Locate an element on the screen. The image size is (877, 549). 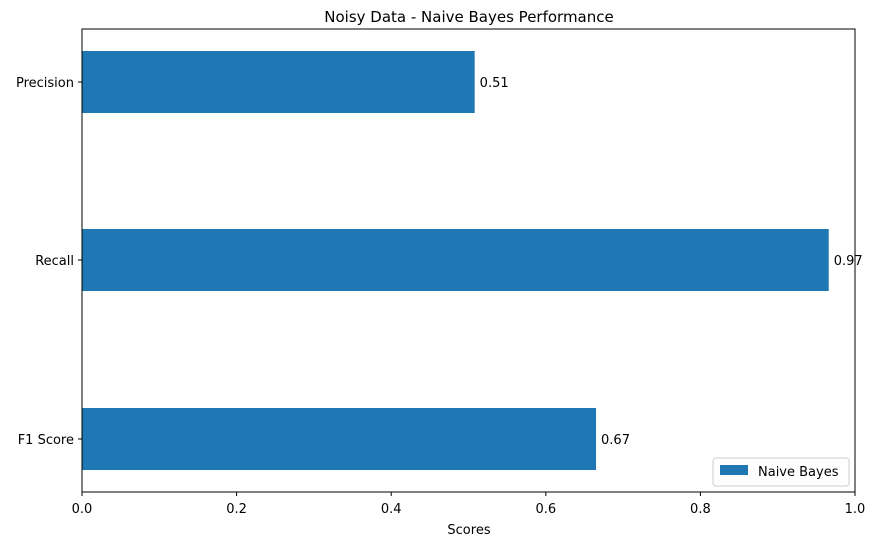
bar-recall is located at coordinates (455, 260).